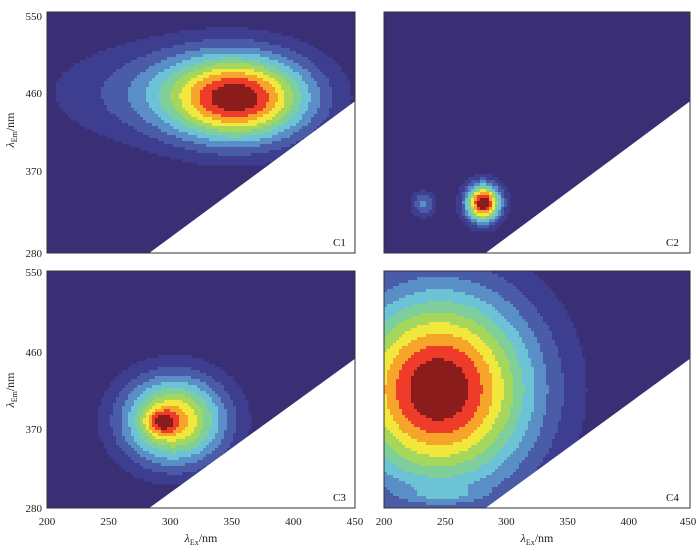 The height and width of the screenshot is (548, 700). What do you see at coordinates (339, 243) in the screenshot?
I see `panel-label: C1` at bounding box center [339, 243].